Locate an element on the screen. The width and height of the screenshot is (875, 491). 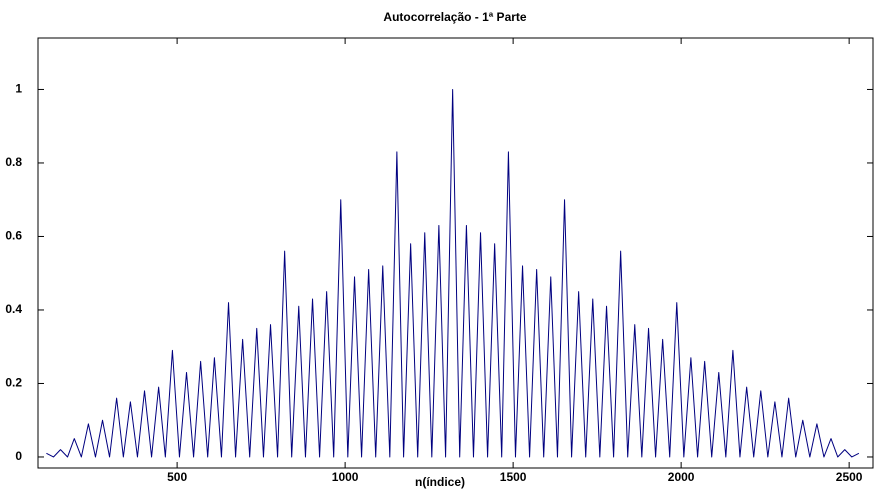
y-tick-label: 0.8 is located at coordinates (13, 162).